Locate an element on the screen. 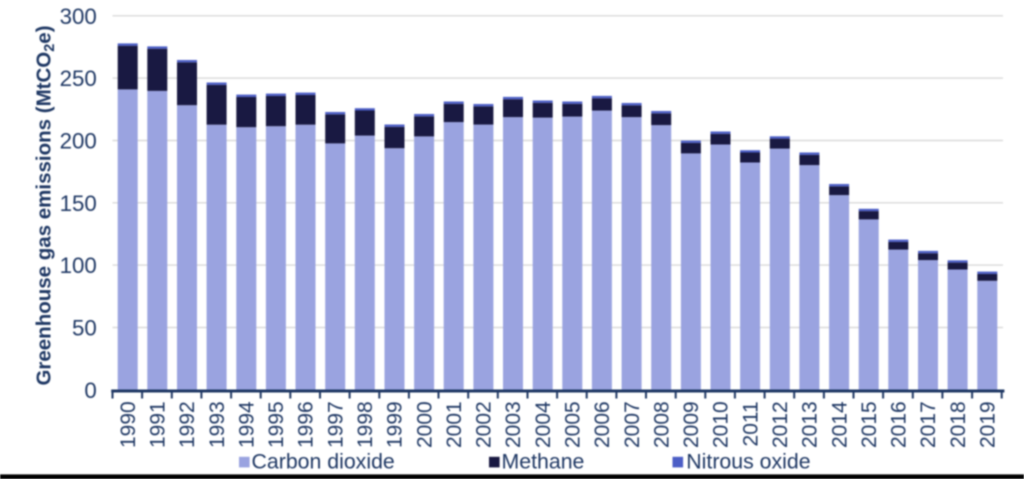  svg-text: 1990 is located at coordinates (128, 424).